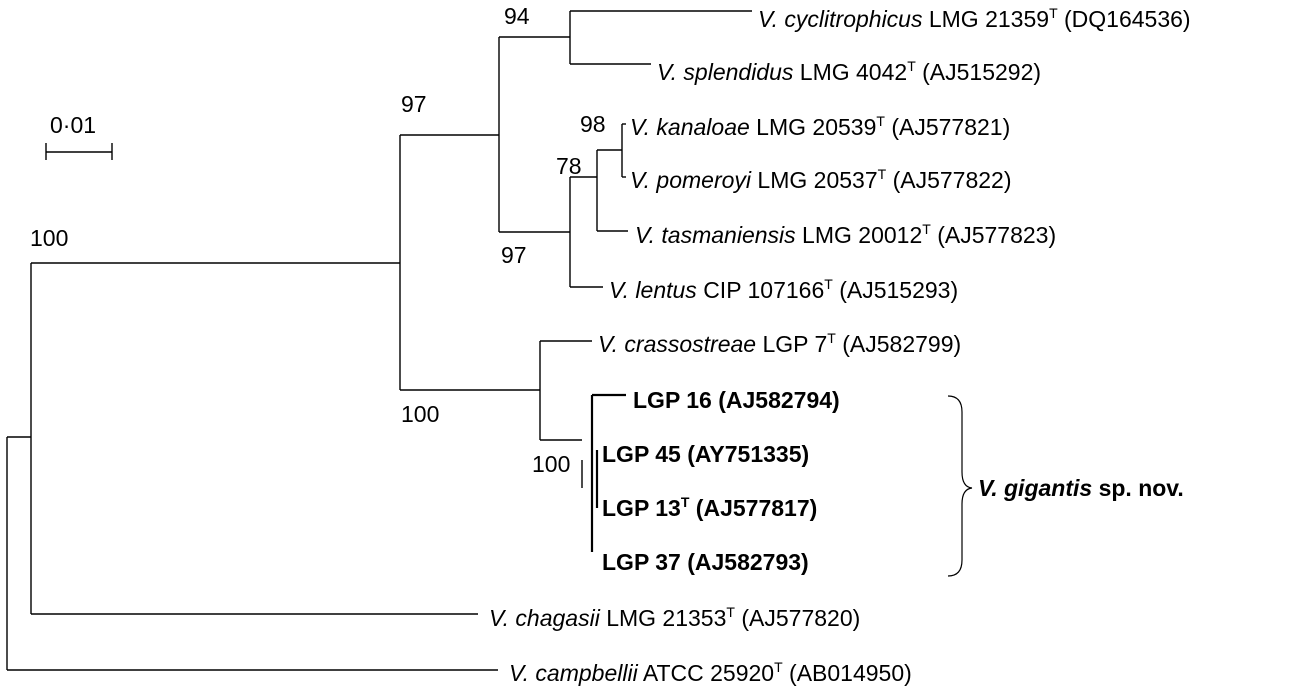 The width and height of the screenshot is (1302, 692). Describe the element at coordinates (709, 507) in the screenshot. I see `taxon-label: LGP 13T (AJ577817)` at that location.